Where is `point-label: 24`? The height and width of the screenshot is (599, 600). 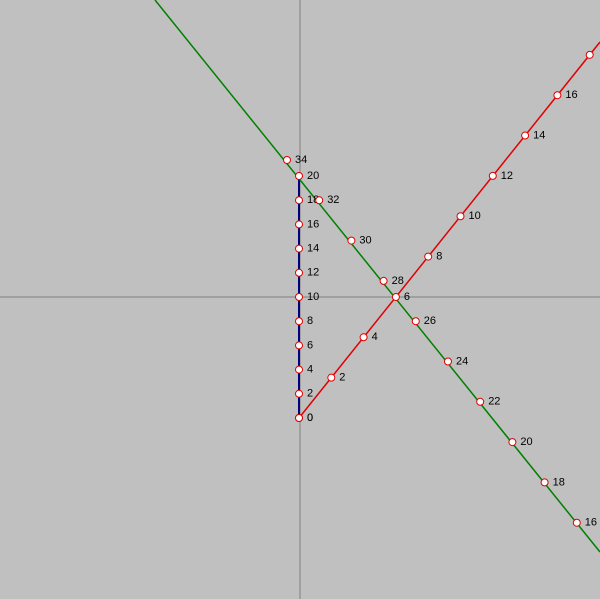 point-label: 24 is located at coordinates (462, 361).